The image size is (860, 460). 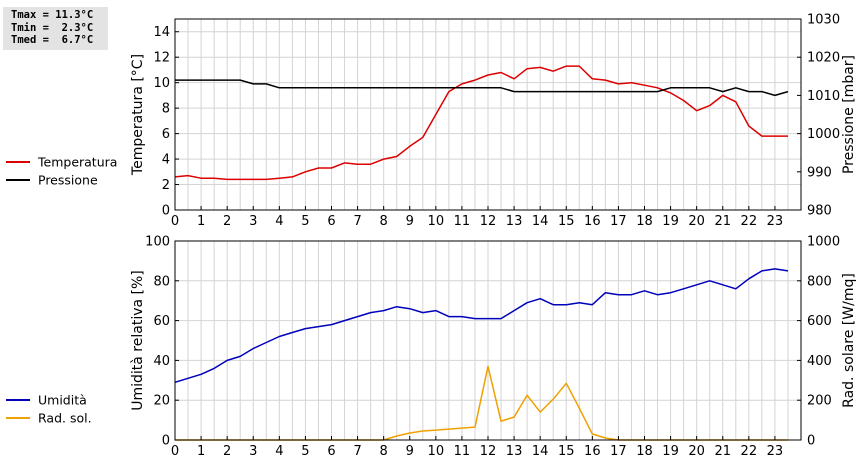 What do you see at coordinates (52, 40) in the screenshot?
I see `tmed-stat: Tmed = 6.7°C` at bounding box center [52, 40].